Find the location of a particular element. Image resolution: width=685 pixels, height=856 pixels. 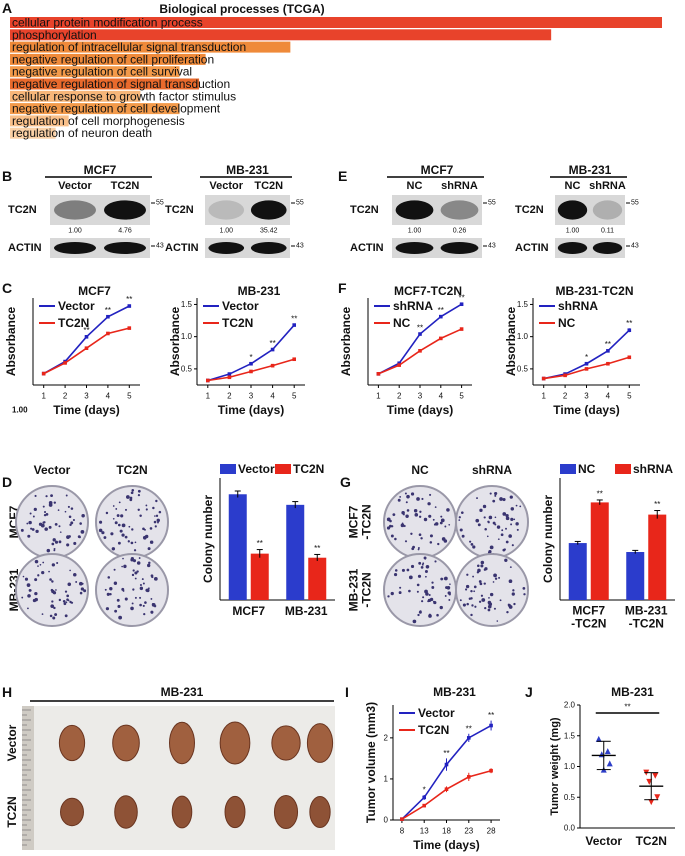

legend-label: TC2N is located at coordinates (73, 323).